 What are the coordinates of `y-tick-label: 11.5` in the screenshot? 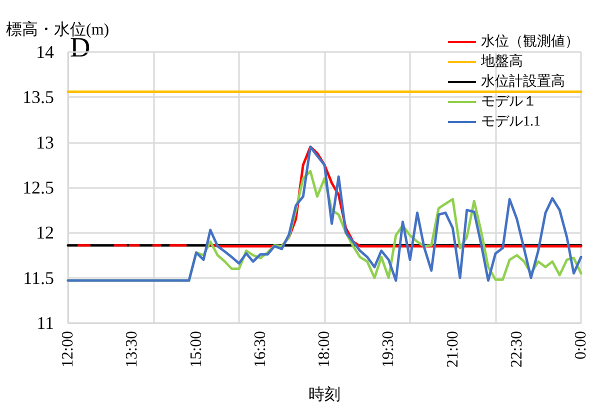 It's located at (38, 278).